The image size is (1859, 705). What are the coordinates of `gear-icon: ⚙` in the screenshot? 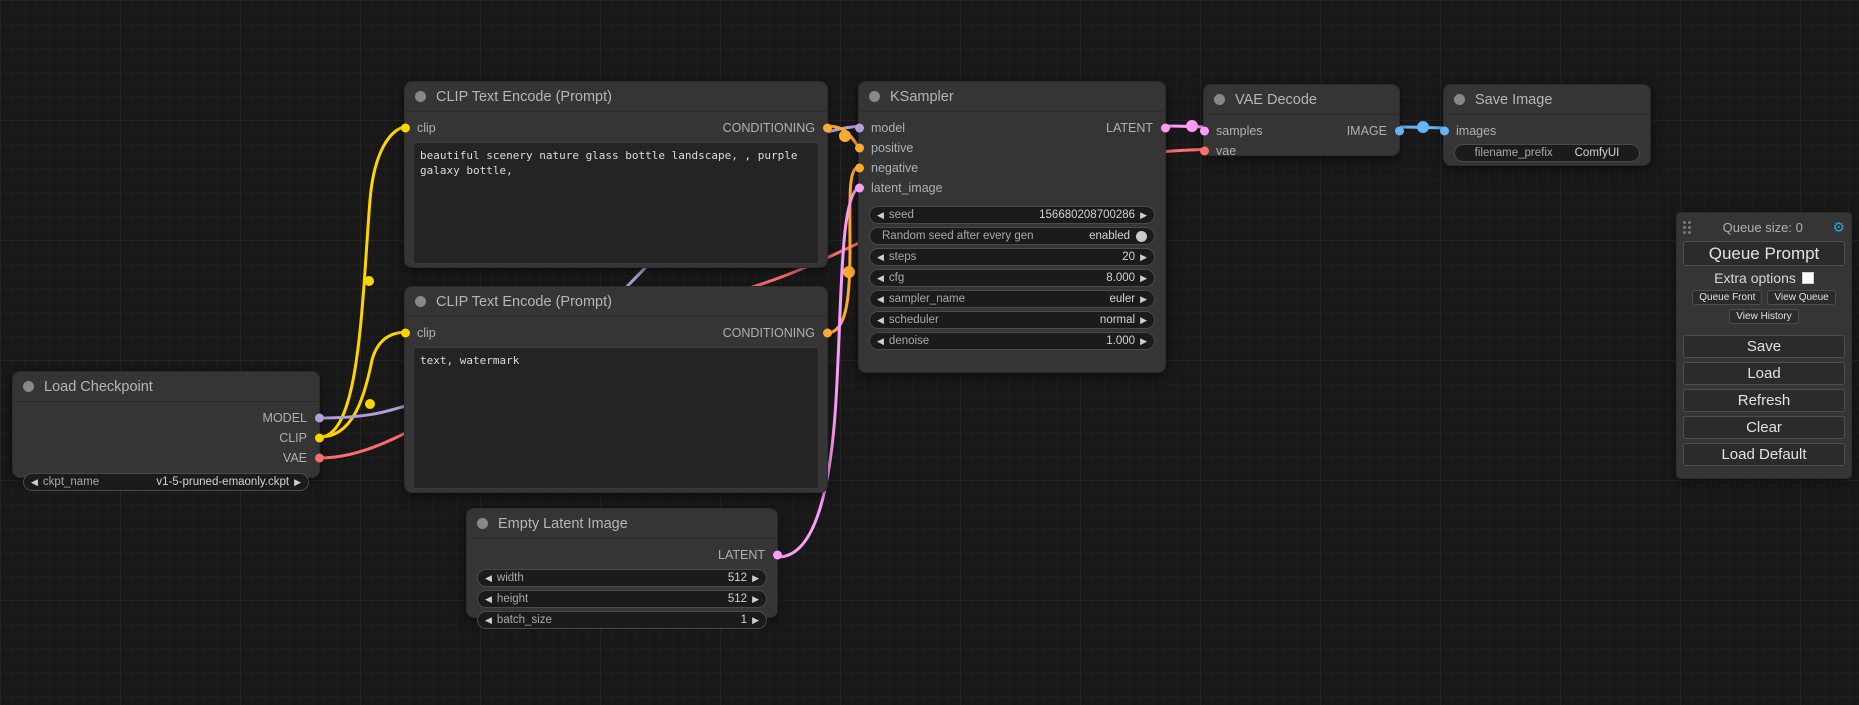 It's located at (1838, 227).